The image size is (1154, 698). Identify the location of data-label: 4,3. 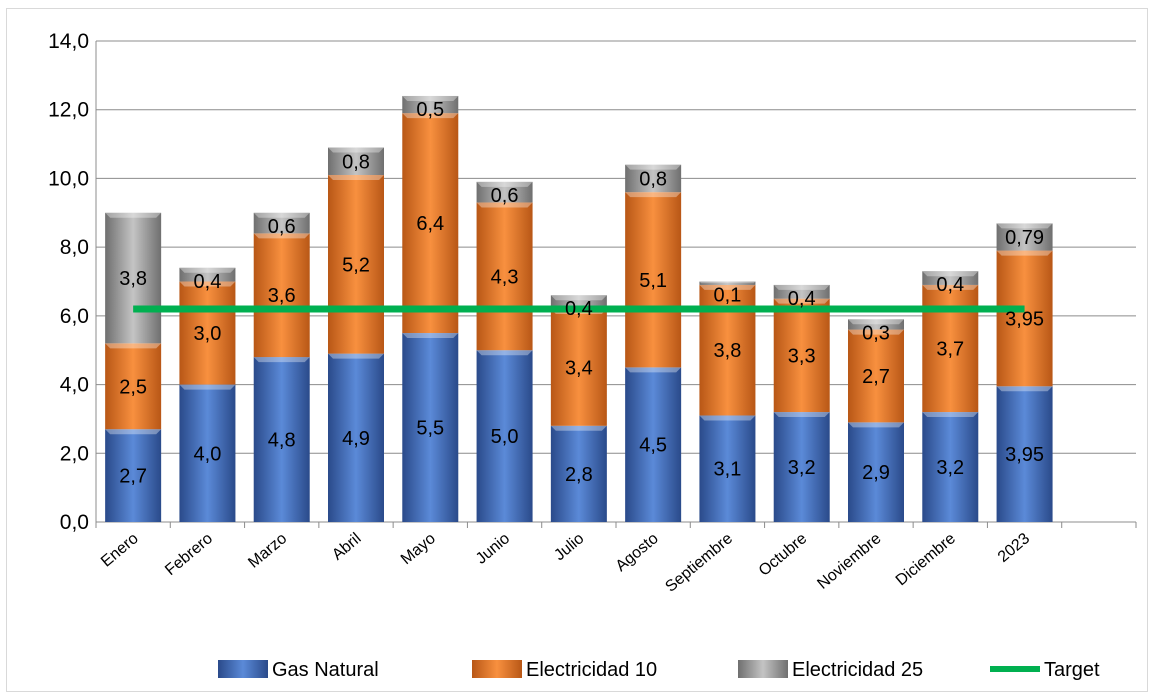
(505, 277).